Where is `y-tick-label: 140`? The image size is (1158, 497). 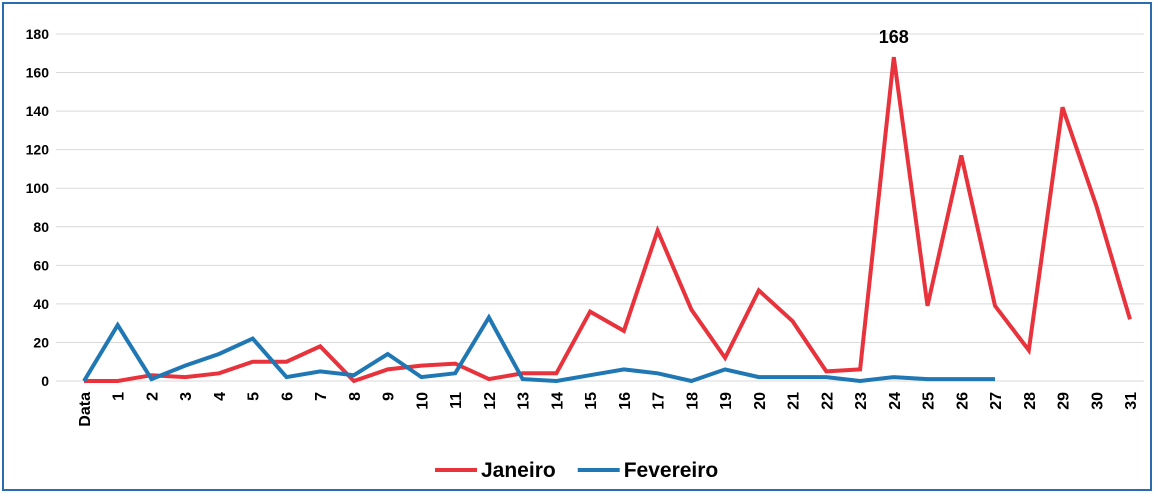
y-tick-label: 140 is located at coordinates (38, 111).